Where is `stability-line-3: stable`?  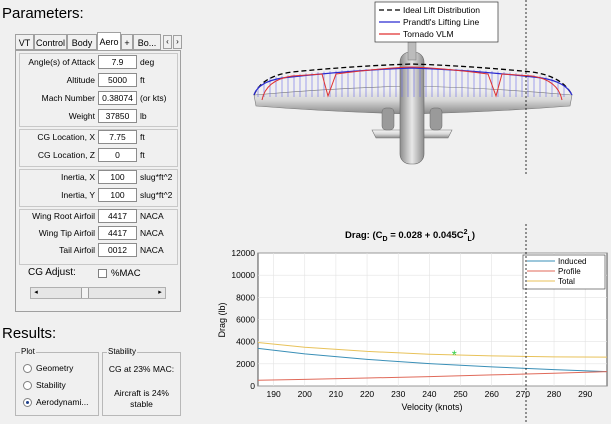
stability-line-3: stable is located at coordinates (141, 404).